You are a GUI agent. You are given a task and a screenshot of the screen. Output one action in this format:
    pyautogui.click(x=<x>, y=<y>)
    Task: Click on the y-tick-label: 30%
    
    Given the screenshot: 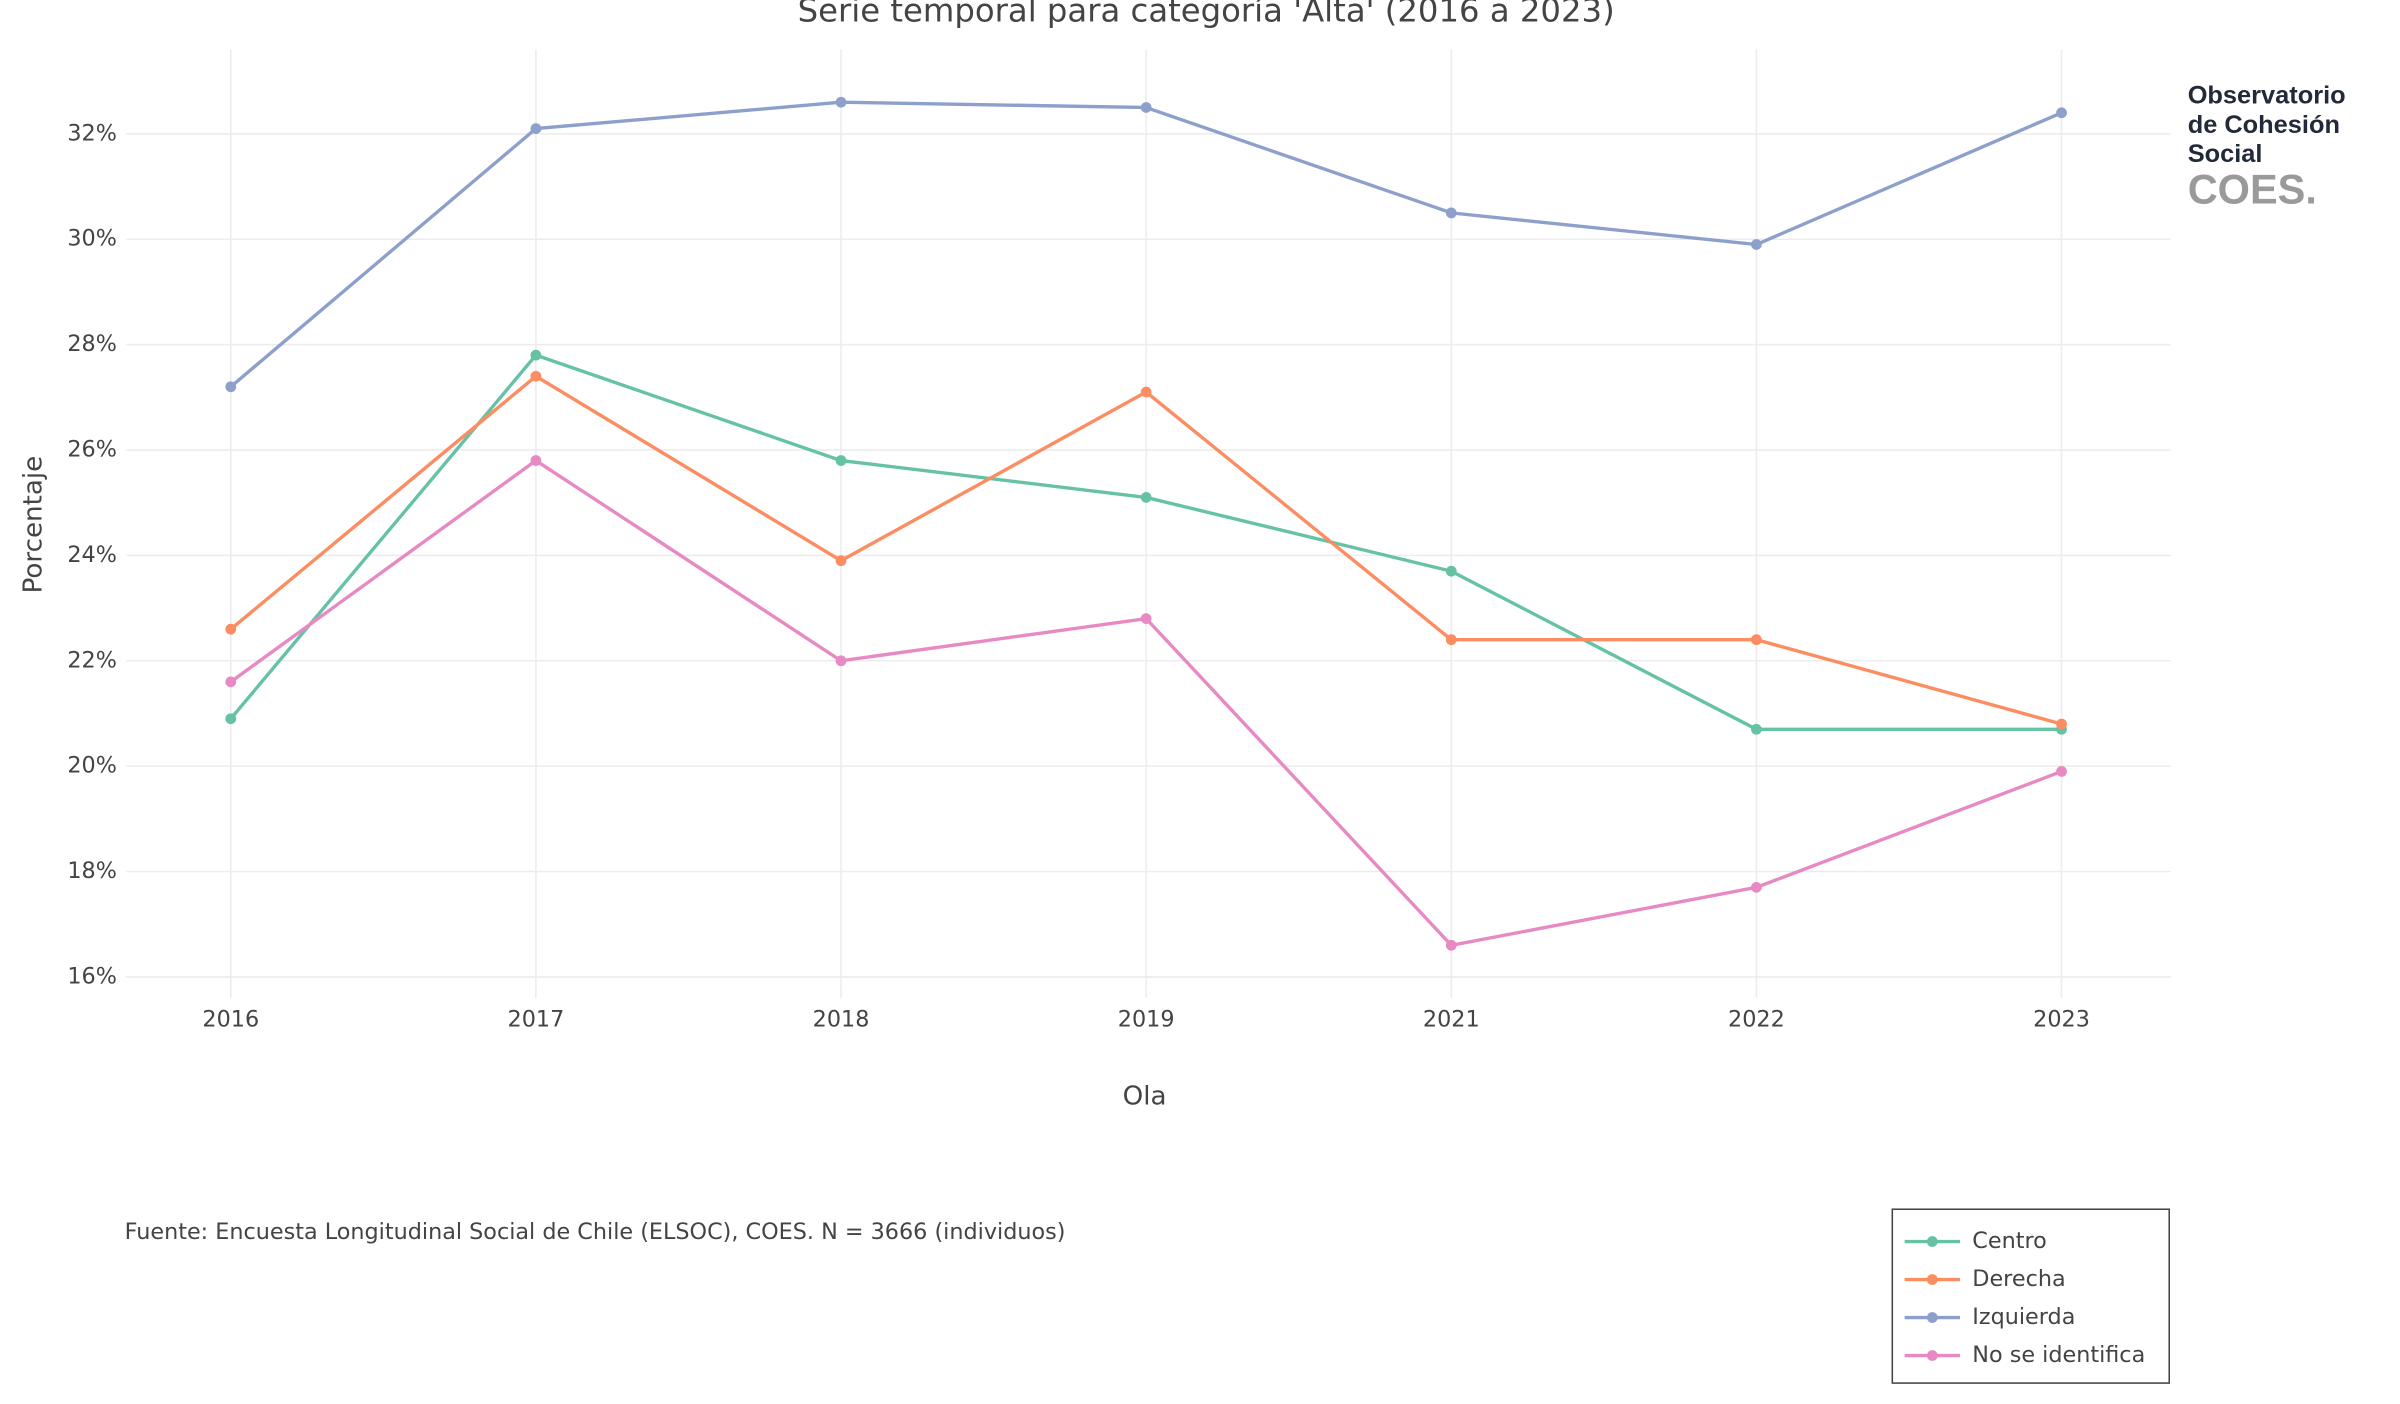 What is the action you would take?
    pyautogui.click(x=92, y=239)
    